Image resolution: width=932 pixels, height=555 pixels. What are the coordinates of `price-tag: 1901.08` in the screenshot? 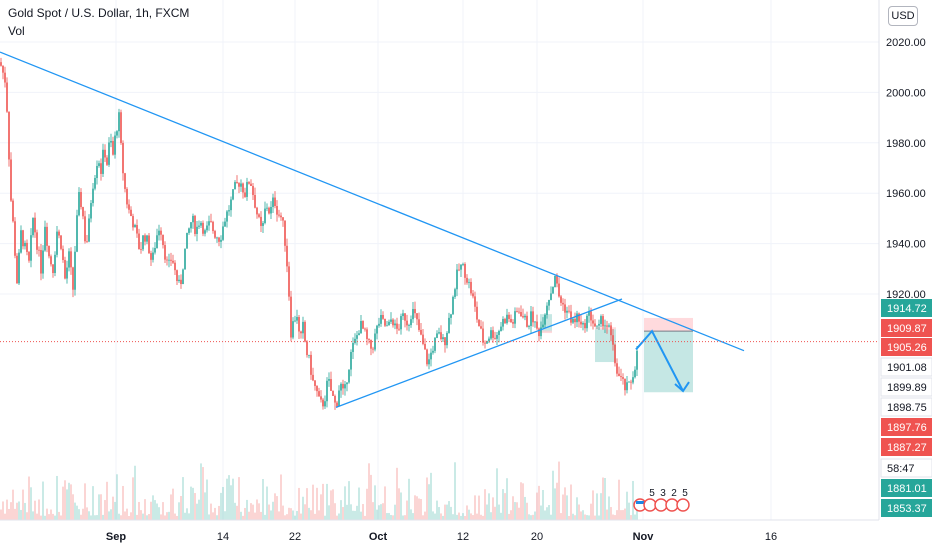 It's located at (906, 367).